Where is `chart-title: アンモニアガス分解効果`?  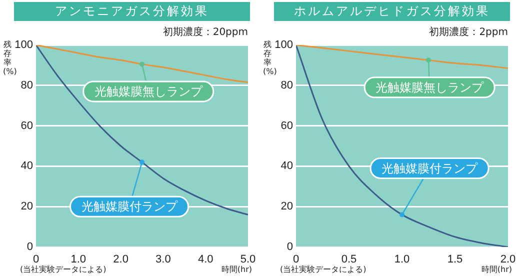
chart-title: アンモニアガス分解効果 is located at coordinates (132, 11).